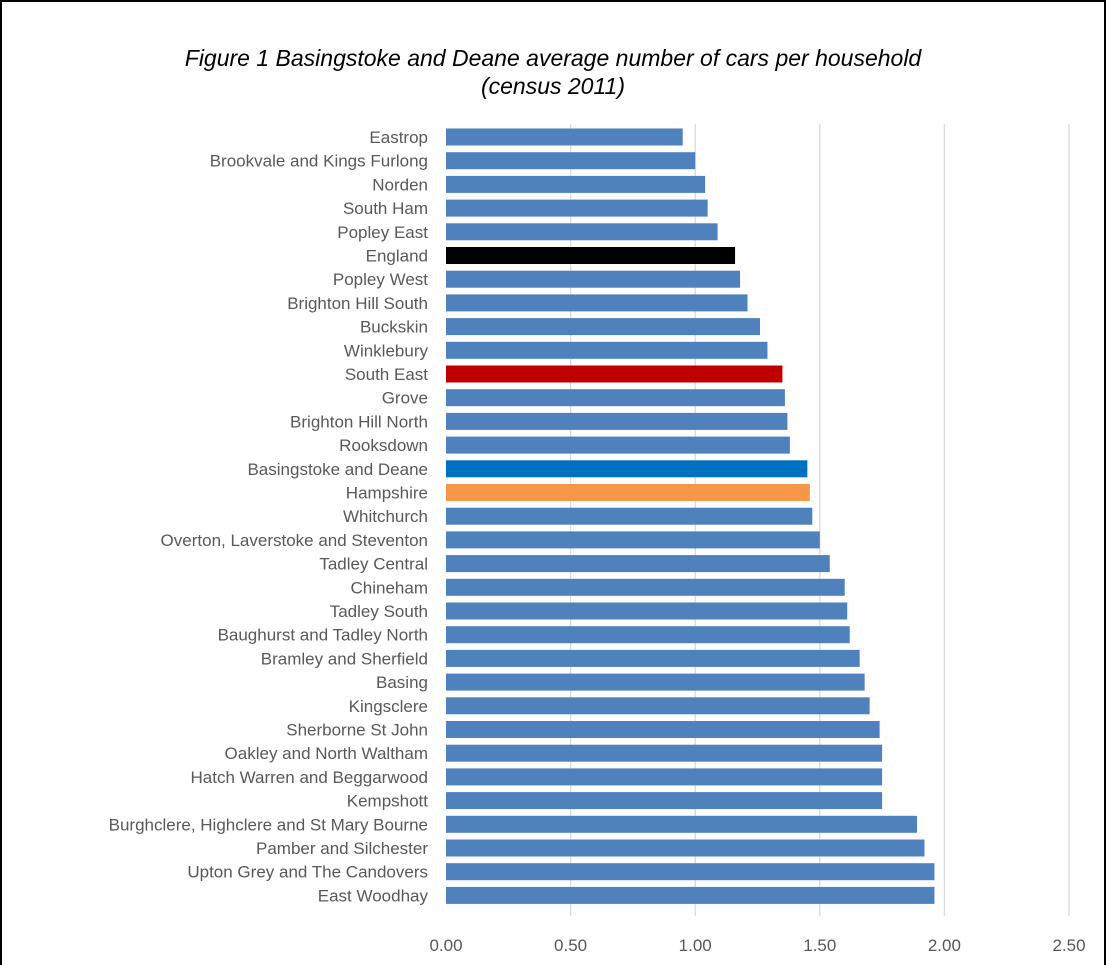 The image size is (1106, 965). What do you see at coordinates (400, 184) in the screenshot?
I see `category-label: Norden` at bounding box center [400, 184].